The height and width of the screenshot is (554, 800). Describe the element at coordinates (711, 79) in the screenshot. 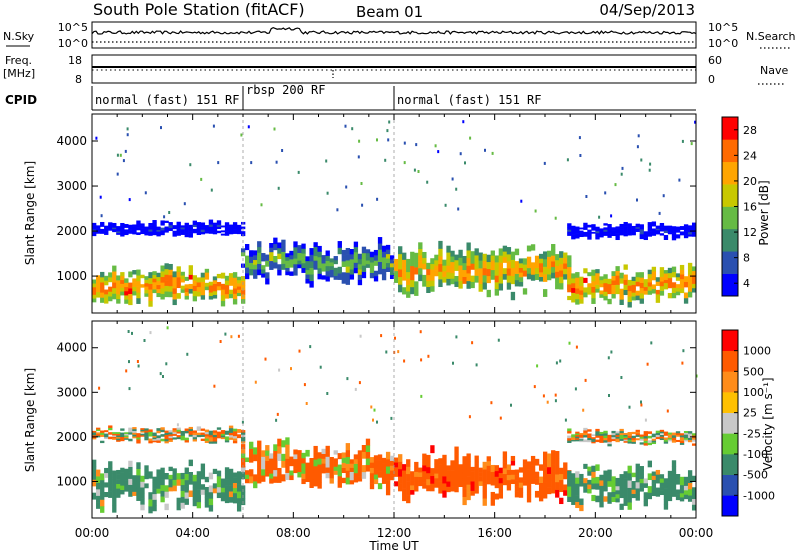

I see `freq-right-bottom-label: 0` at that location.